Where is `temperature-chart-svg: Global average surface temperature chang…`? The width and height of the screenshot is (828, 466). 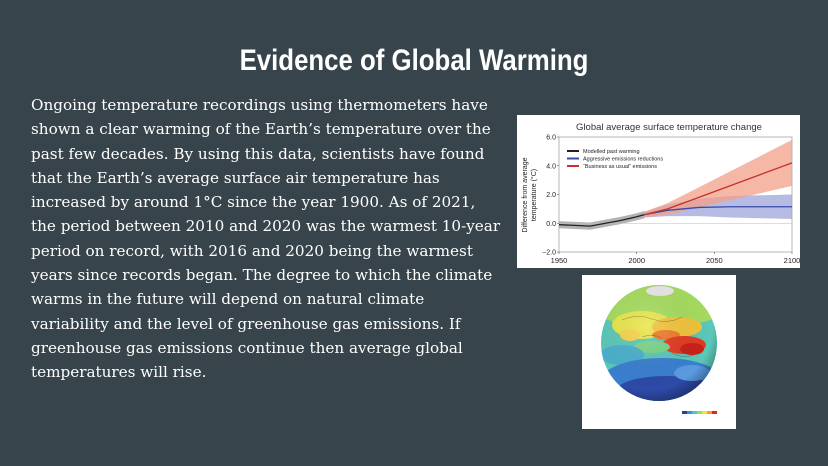
temperature-chart-svg: Global average surface temperature chang… is located at coordinates (661, 193).